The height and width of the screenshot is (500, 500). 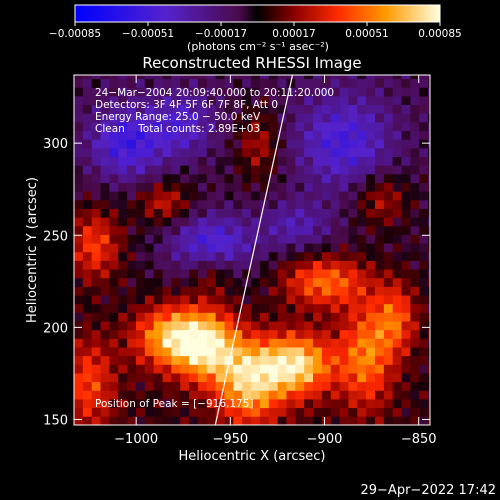 I want to click on colorbar, so click(x=257, y=13).